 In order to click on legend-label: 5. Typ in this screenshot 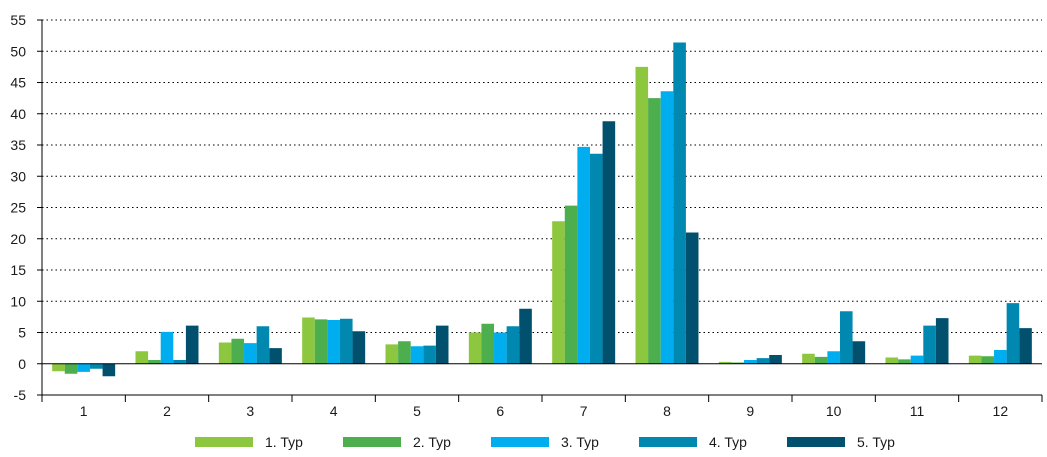, I will do `click(876, 442)`.